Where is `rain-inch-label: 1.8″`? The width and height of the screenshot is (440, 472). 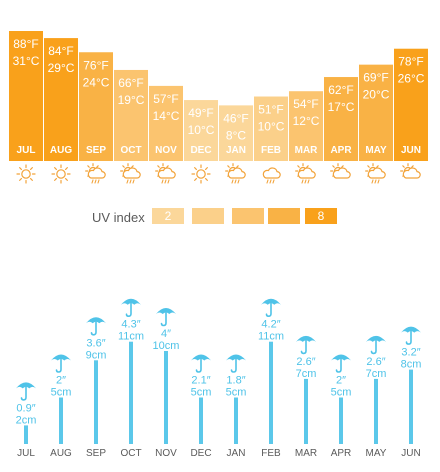
rain-inch-label: 1.8″ is located at coordinates (235, 381).